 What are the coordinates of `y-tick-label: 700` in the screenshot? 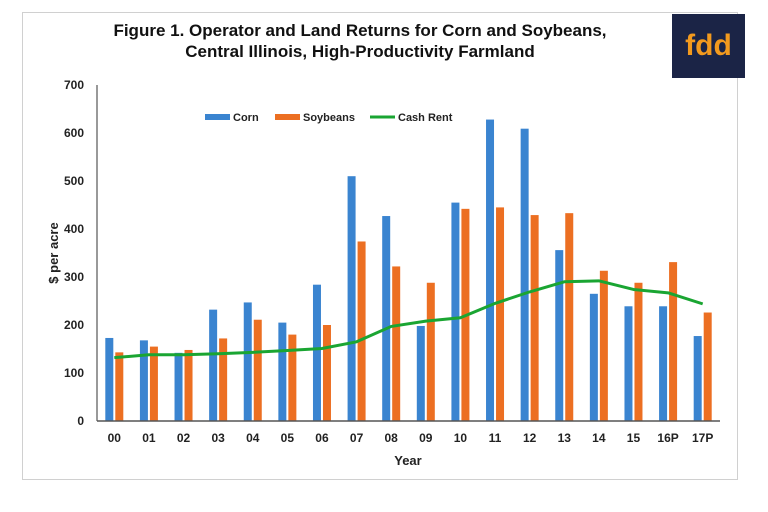 It's located at (74, 85).